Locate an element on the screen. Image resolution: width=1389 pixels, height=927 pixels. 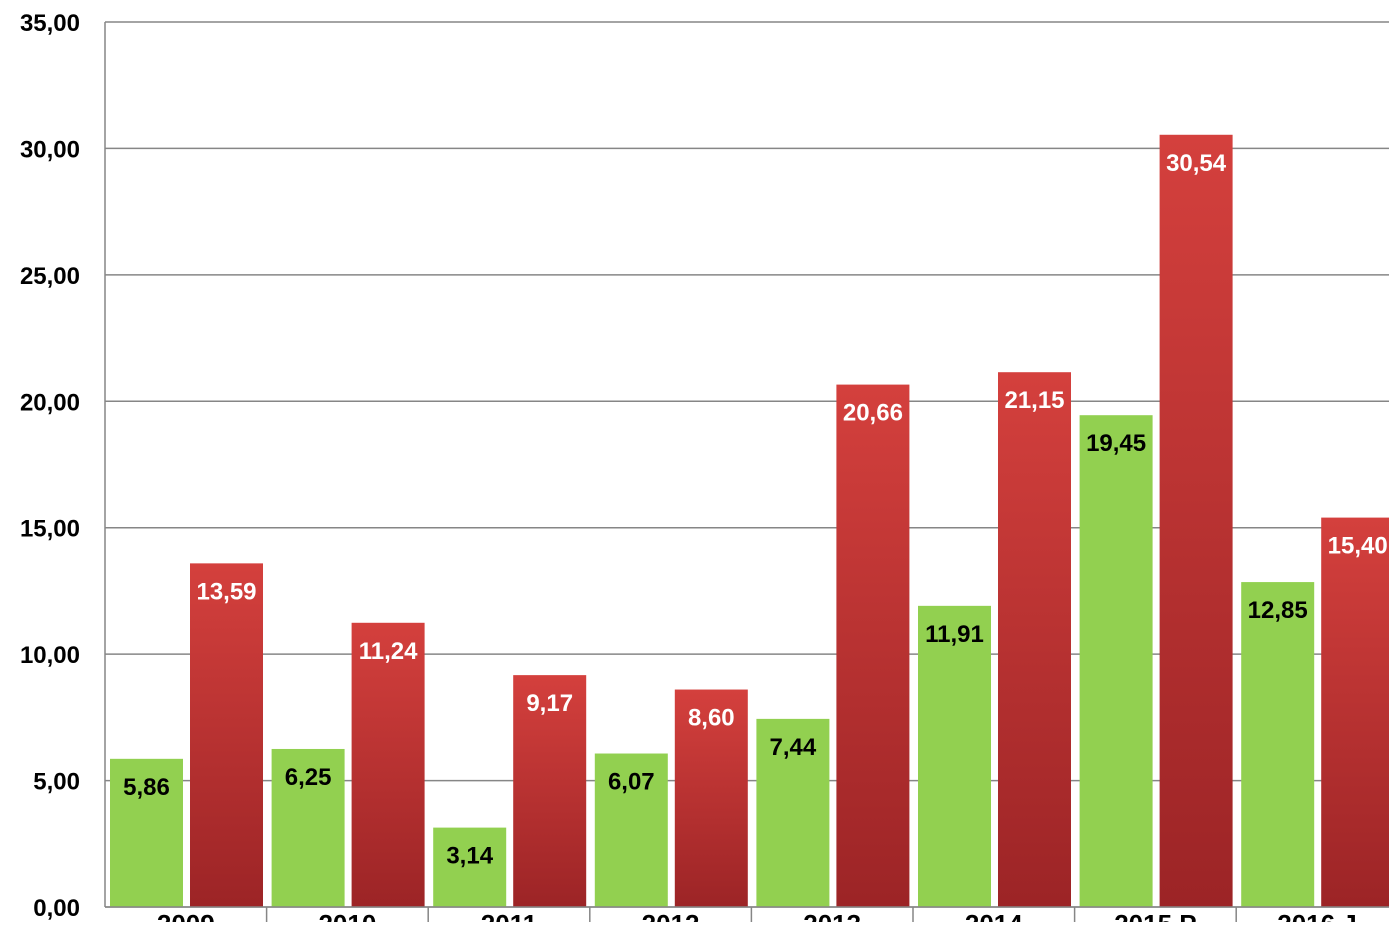
y-tick-label: 30,00 is located at coordinates (50, 149).